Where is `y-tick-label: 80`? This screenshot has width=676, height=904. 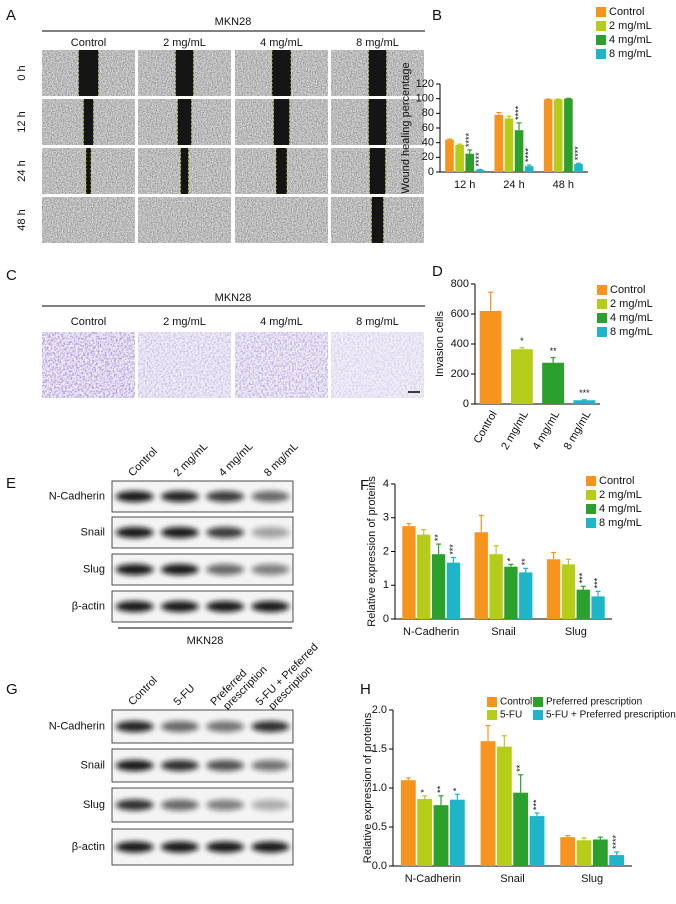 y-tick-label: 80 is located at coordinates (428, 113).